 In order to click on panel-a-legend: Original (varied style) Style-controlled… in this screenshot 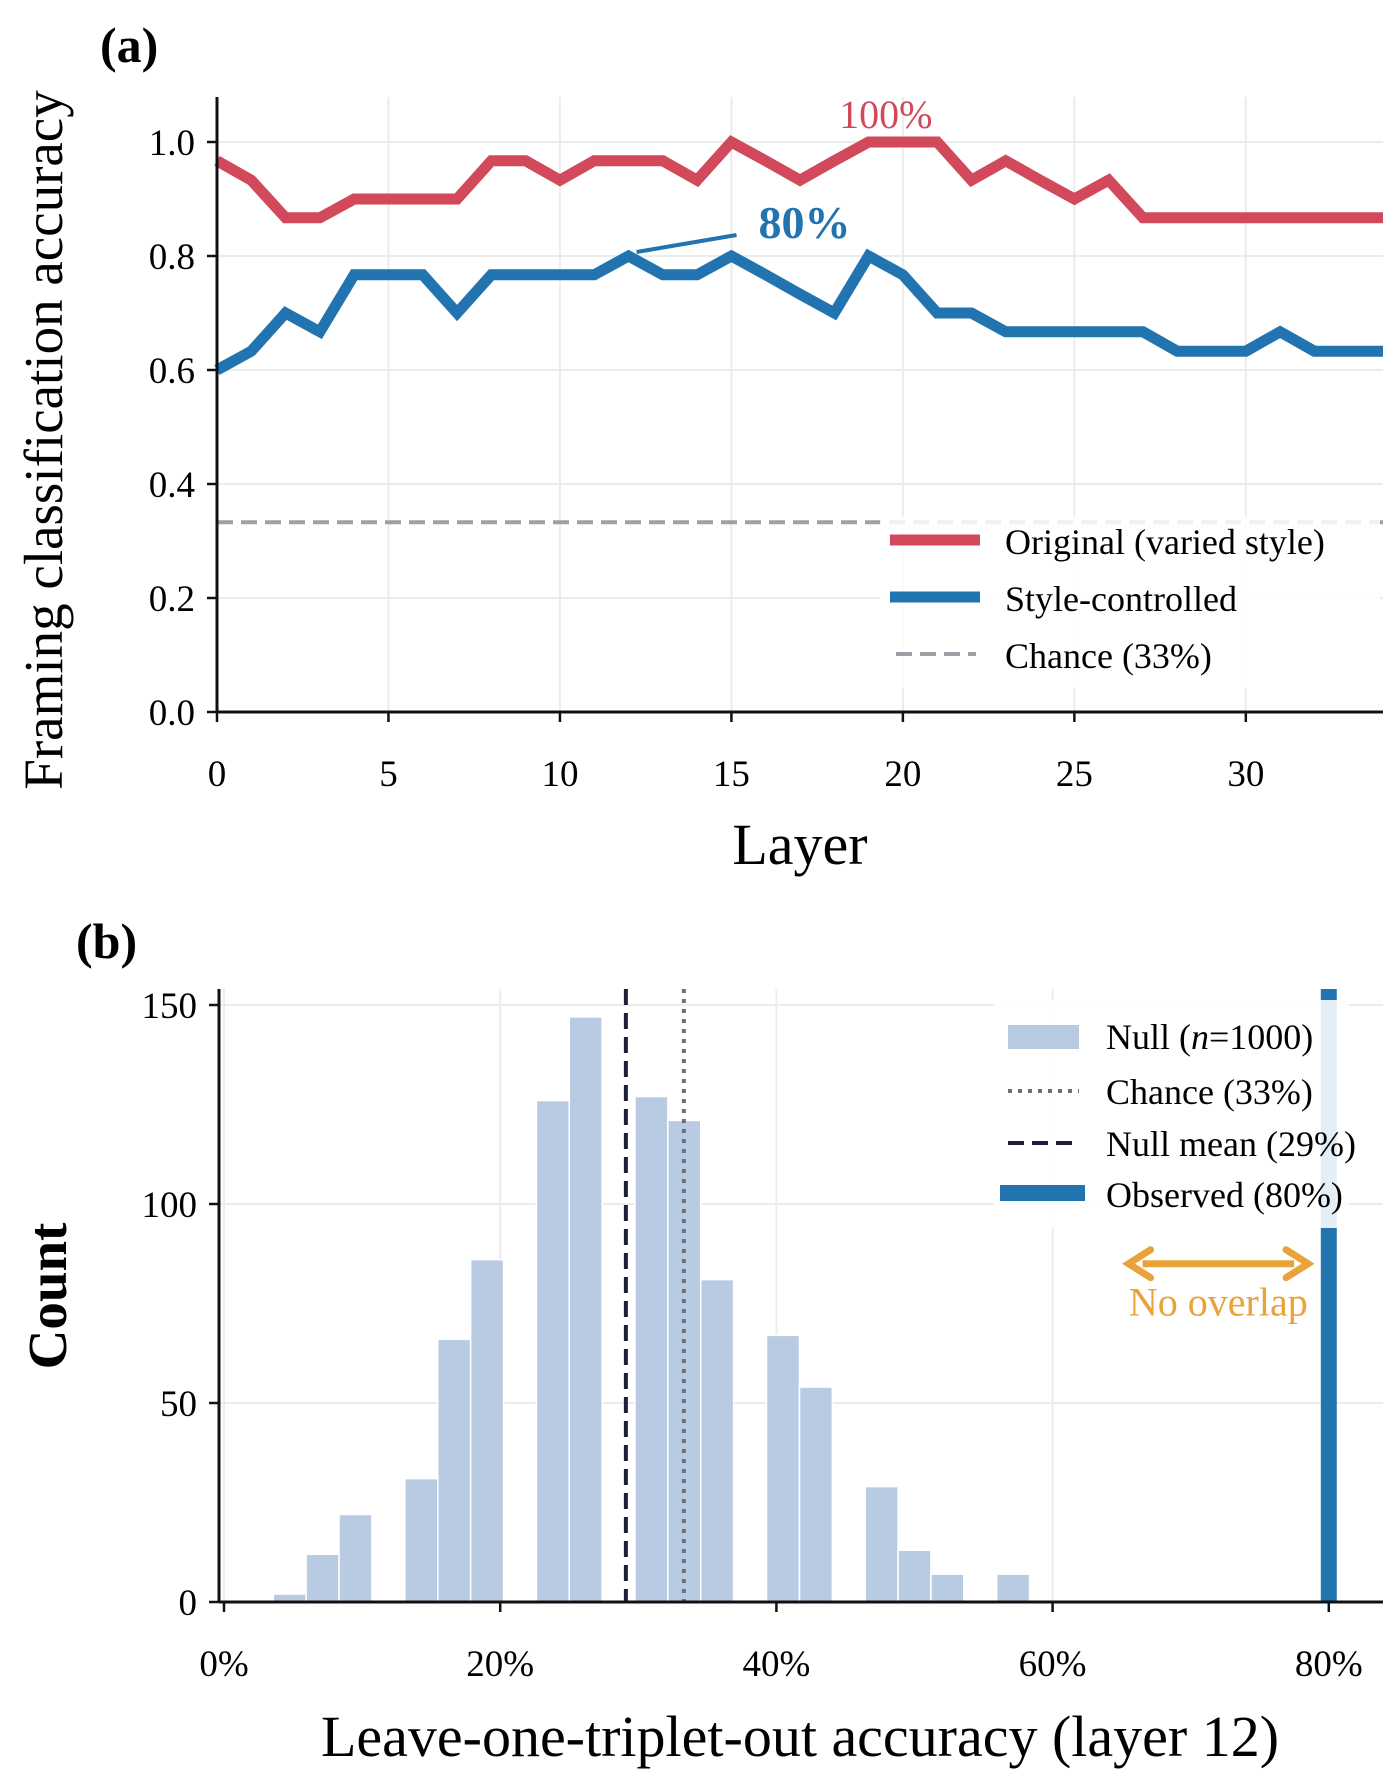, I will do `click(1130, 602)`.